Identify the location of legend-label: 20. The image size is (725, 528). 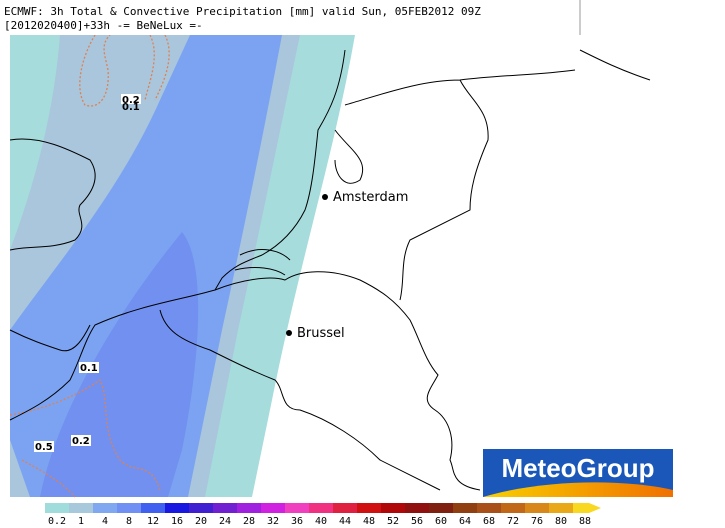
(201, 521).